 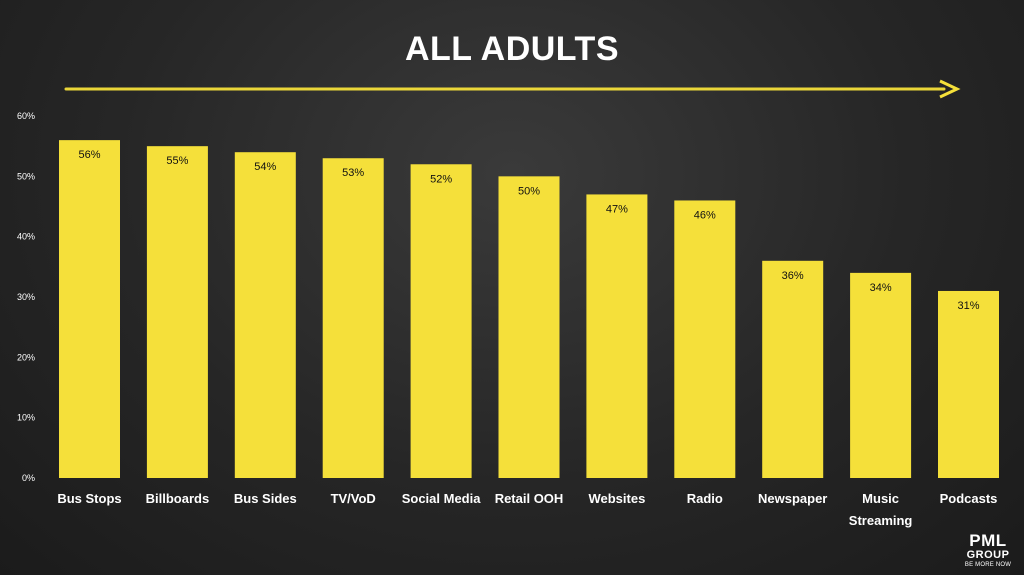 I want to click on y-tick-label: 60%, so click(x=26, y=116).